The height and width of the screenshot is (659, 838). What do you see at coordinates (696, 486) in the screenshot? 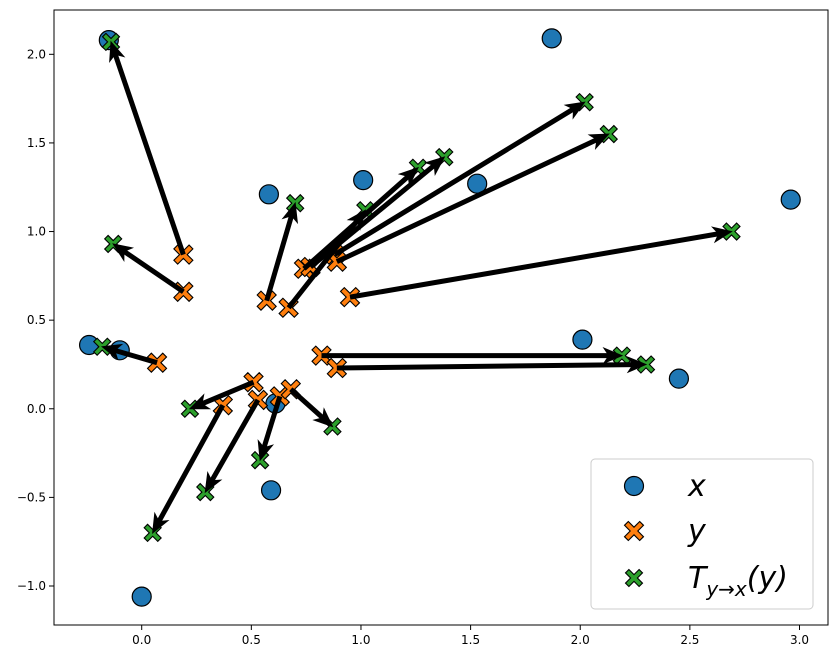
I see `legend-label: x` at bounding box center [696, 486].